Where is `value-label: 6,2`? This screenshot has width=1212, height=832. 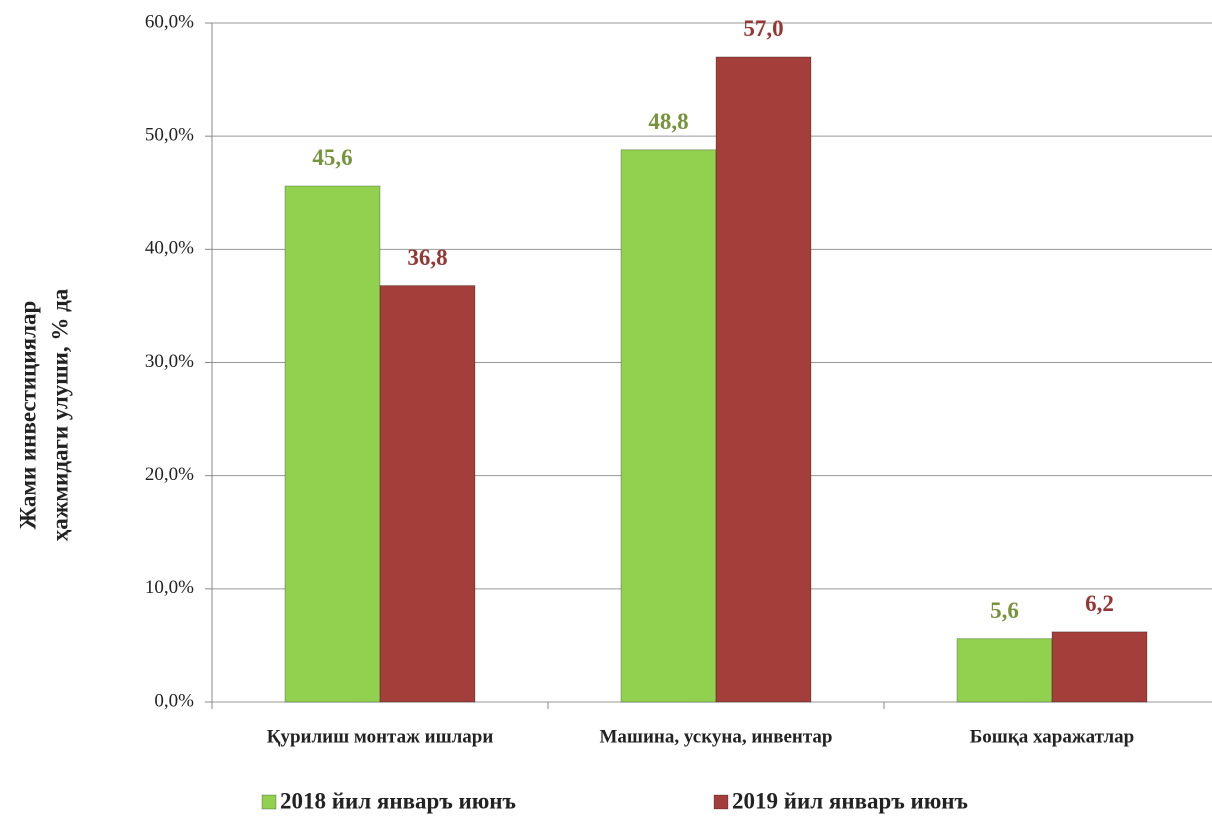
value-label: 6,2 is located at coordinates (1099, 603).